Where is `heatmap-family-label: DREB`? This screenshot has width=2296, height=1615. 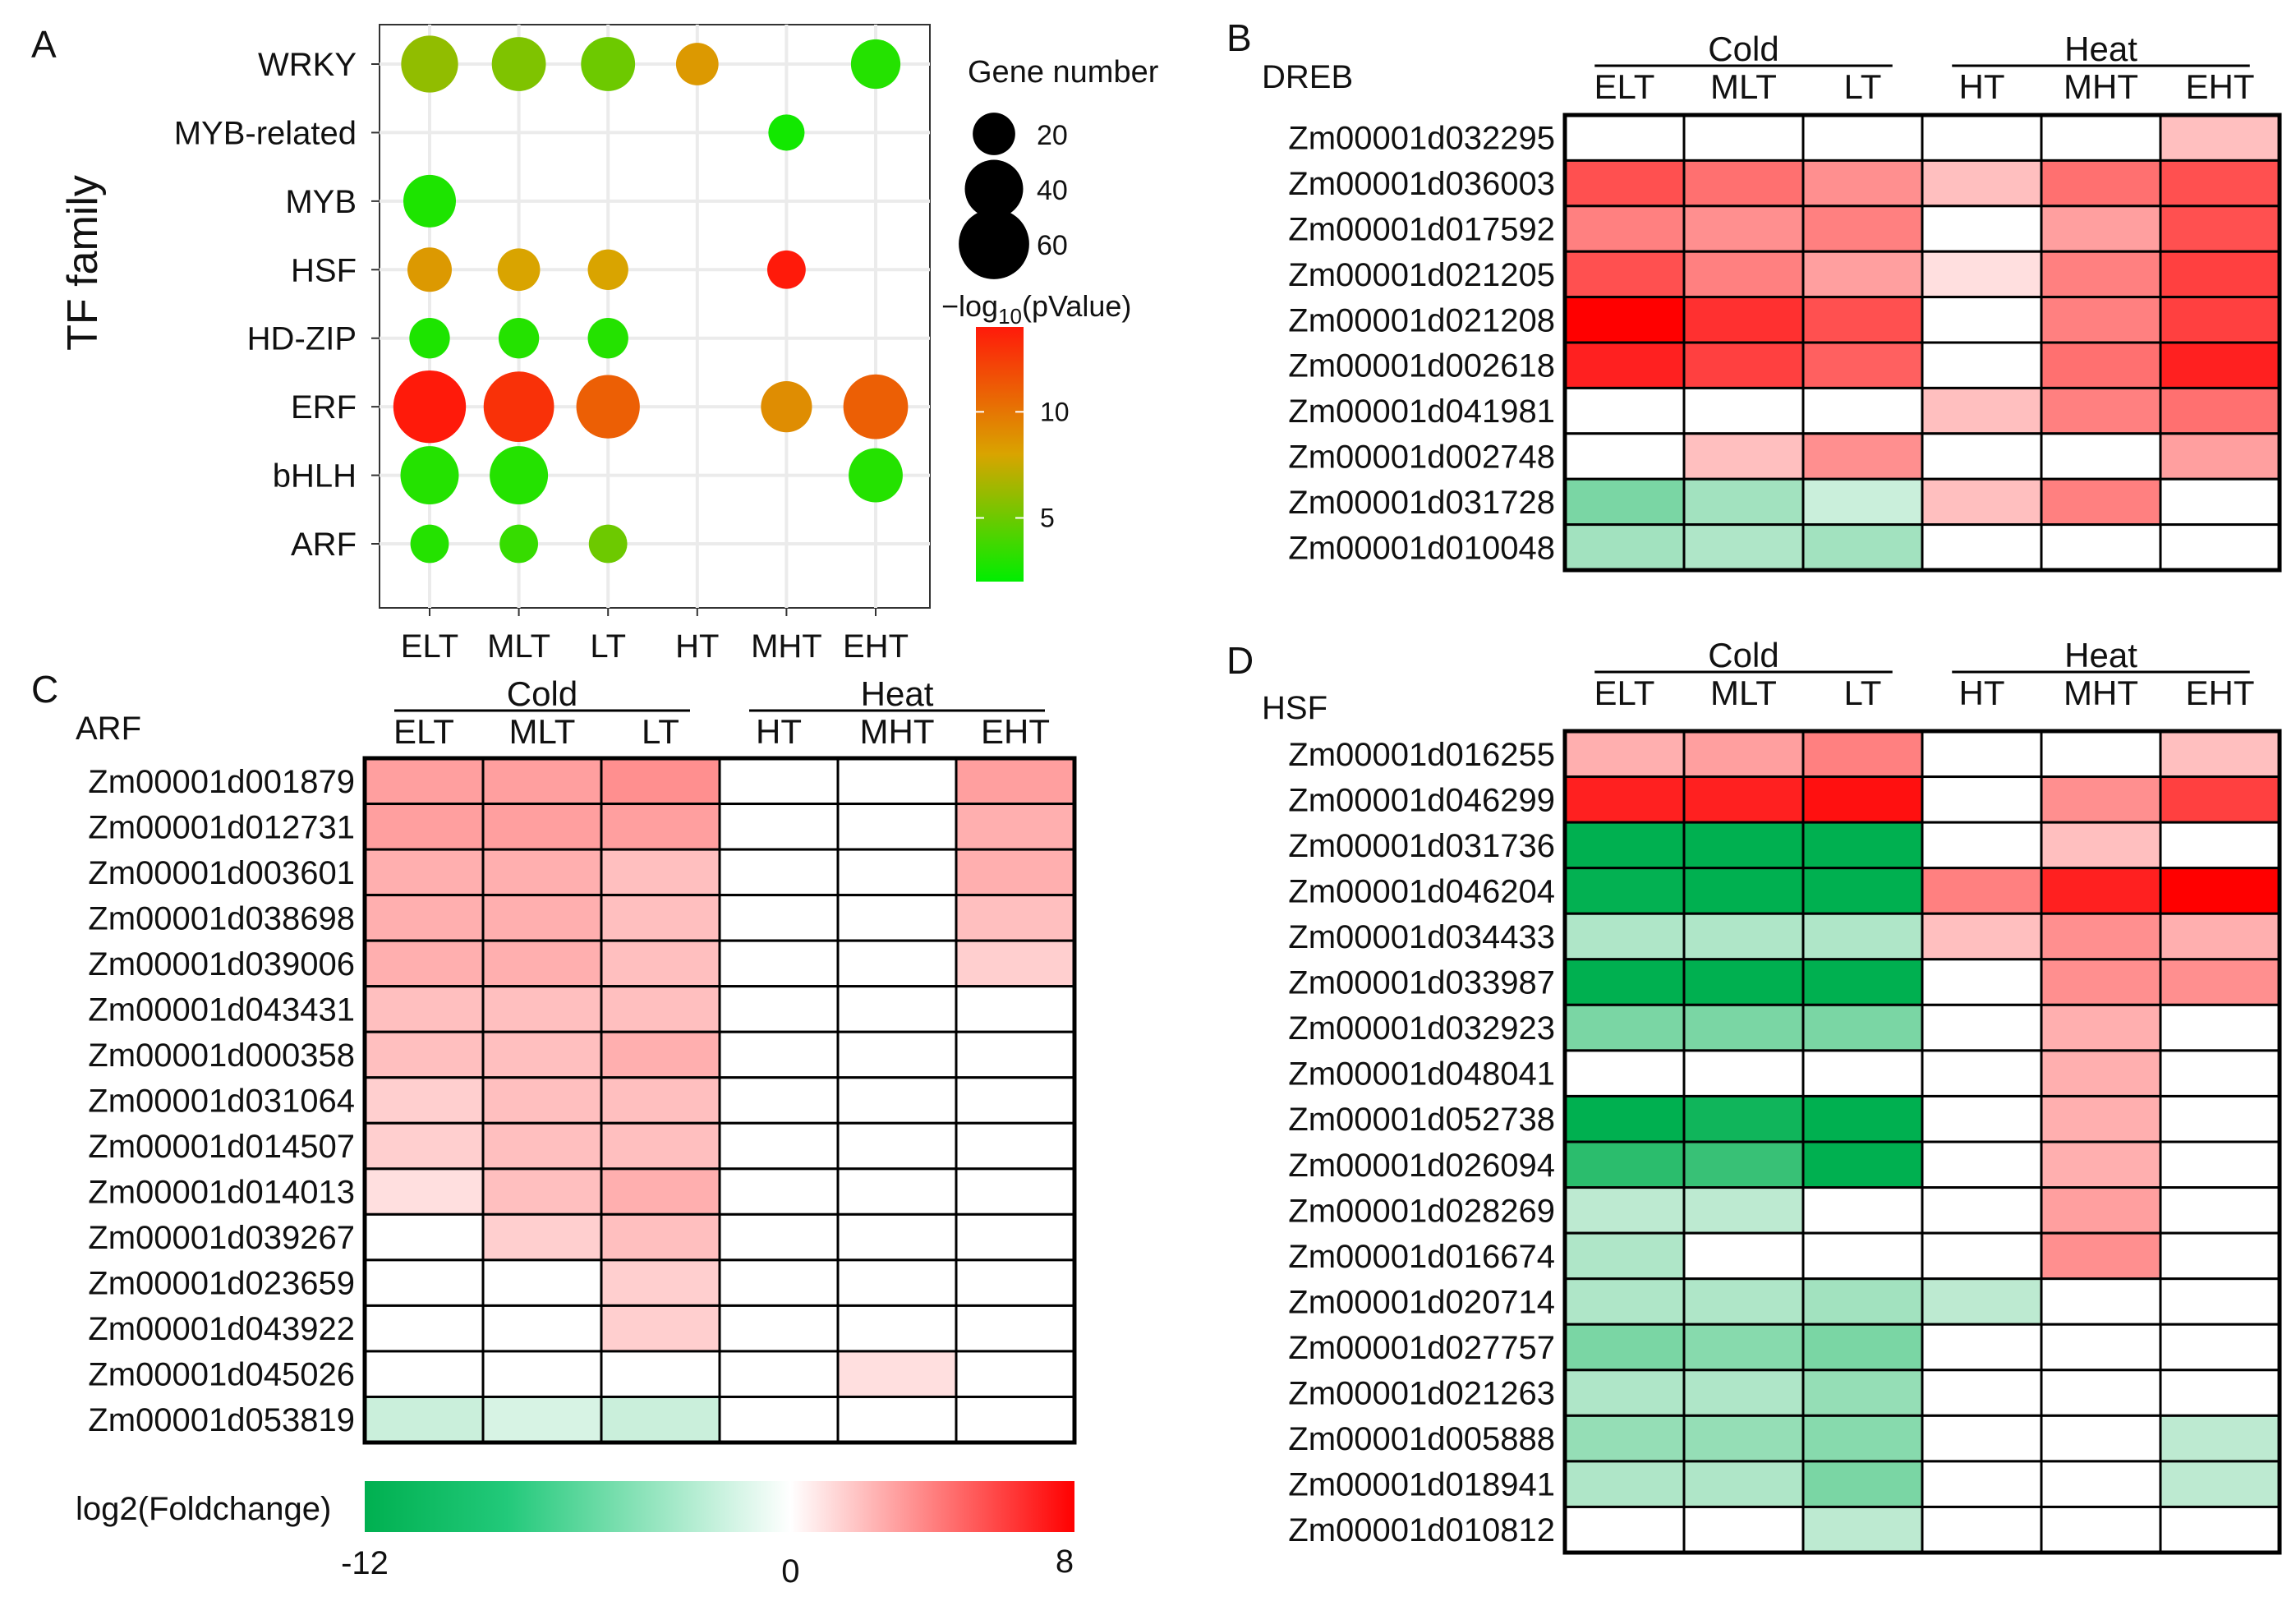
heatmap-family-label: DREB is located at coordinates (1307, 77).